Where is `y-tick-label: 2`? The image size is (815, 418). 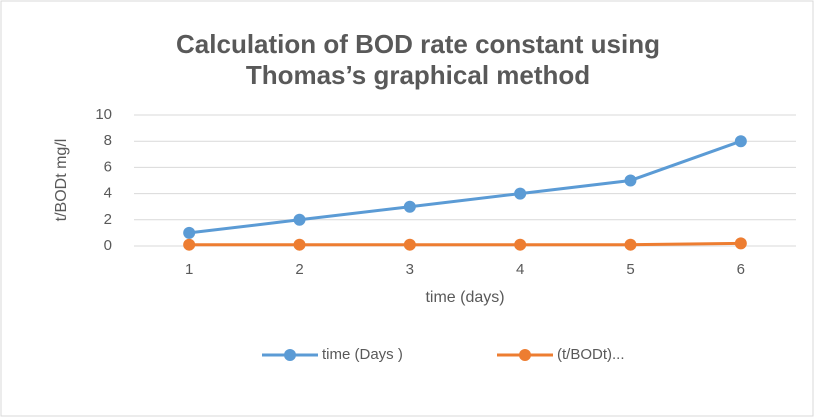
y-tick-label: 2 is located at coordinates (108, 219).